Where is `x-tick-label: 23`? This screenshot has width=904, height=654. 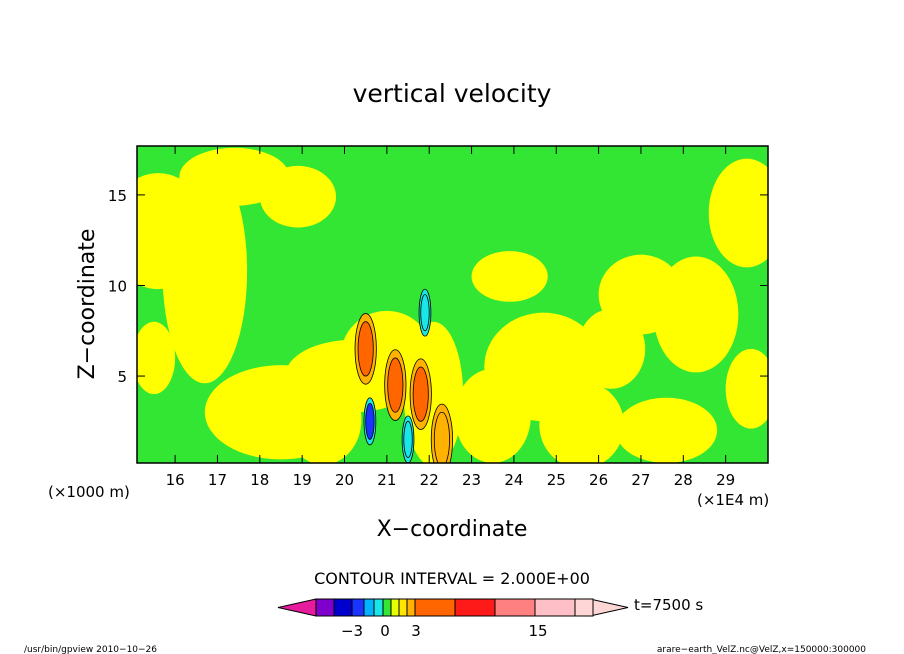 x-tick-label: 23 is located at coordinates (471, 480).